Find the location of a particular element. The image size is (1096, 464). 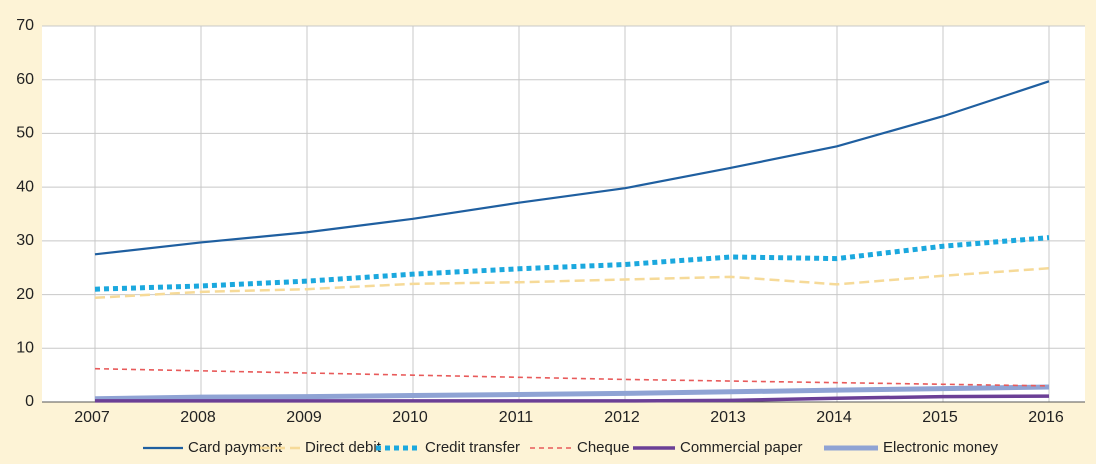

y-tick-label: 40 is located at coordinates (25, 186).